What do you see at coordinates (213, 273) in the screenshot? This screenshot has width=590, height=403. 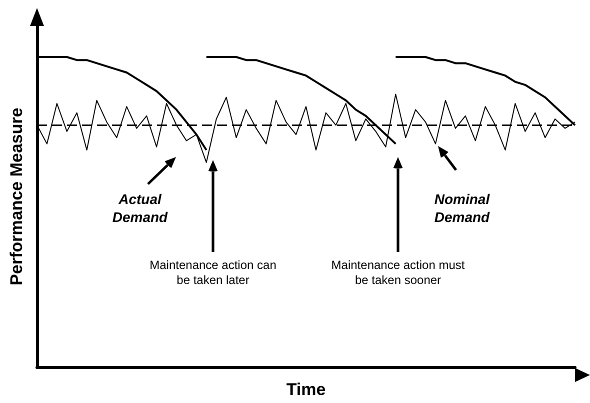 I see `annotation: Maintenance action can be taken later` at bounding box center [213, 273].